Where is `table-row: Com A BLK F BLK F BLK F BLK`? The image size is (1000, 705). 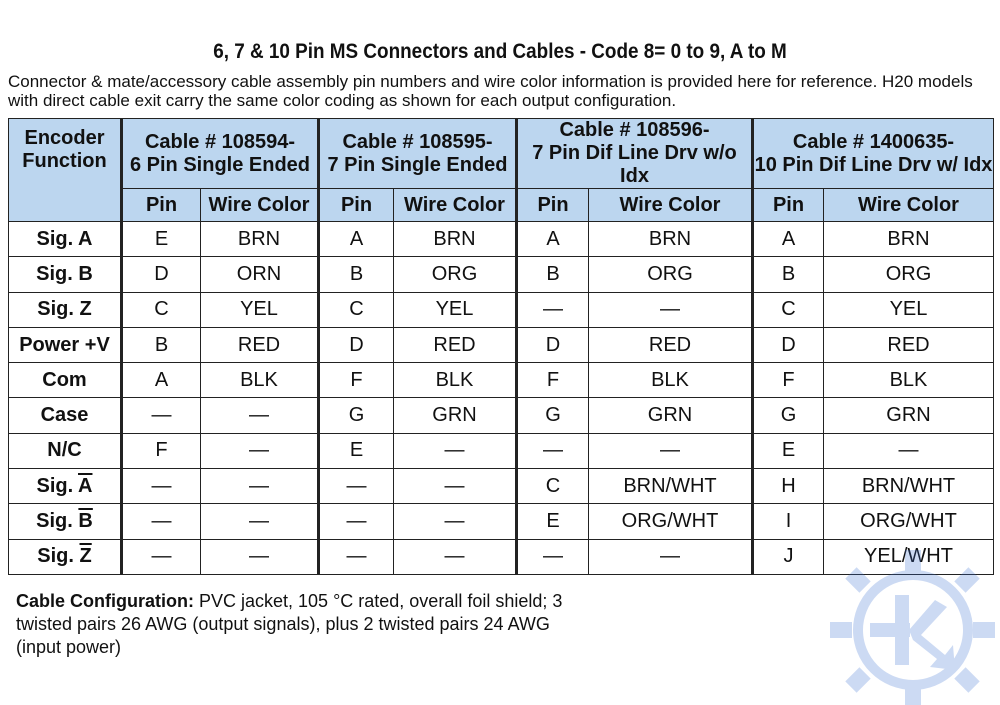 table-row: Com A BLK F BLK F BLK F BLK is located at coordinates (501, 380).